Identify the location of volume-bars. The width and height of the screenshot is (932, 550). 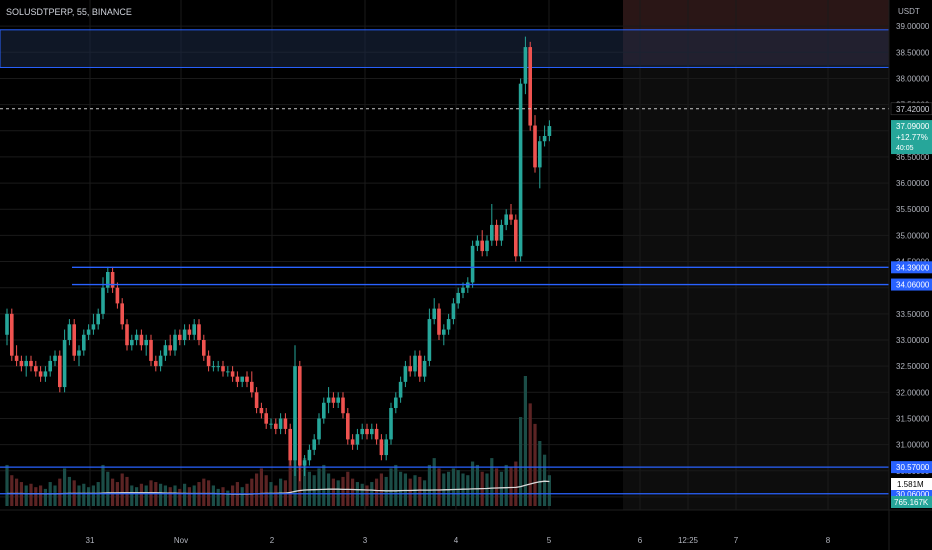
(278, 441).